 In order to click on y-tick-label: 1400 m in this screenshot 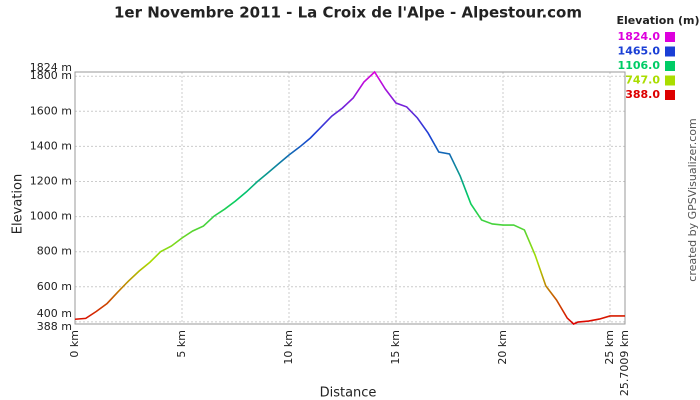, I will do `click(51, 145)`.